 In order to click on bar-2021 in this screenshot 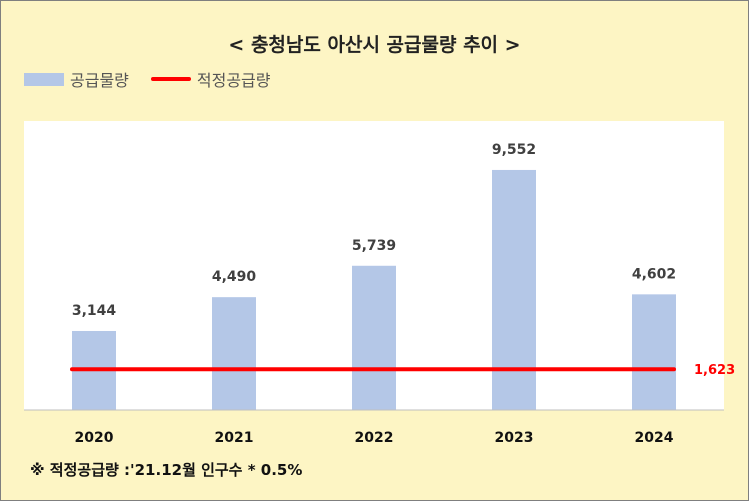, I will do `click(234, 353)`.